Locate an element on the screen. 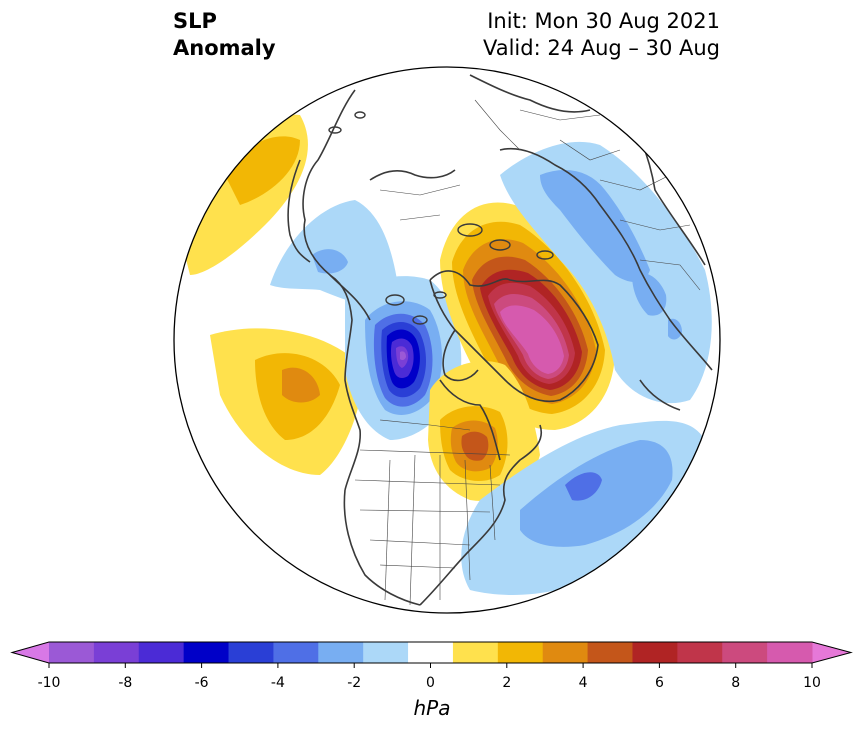 The height and width of the screenshot is (732, 863). anomaly-positive-pacific is located at coordinates (287, 401).